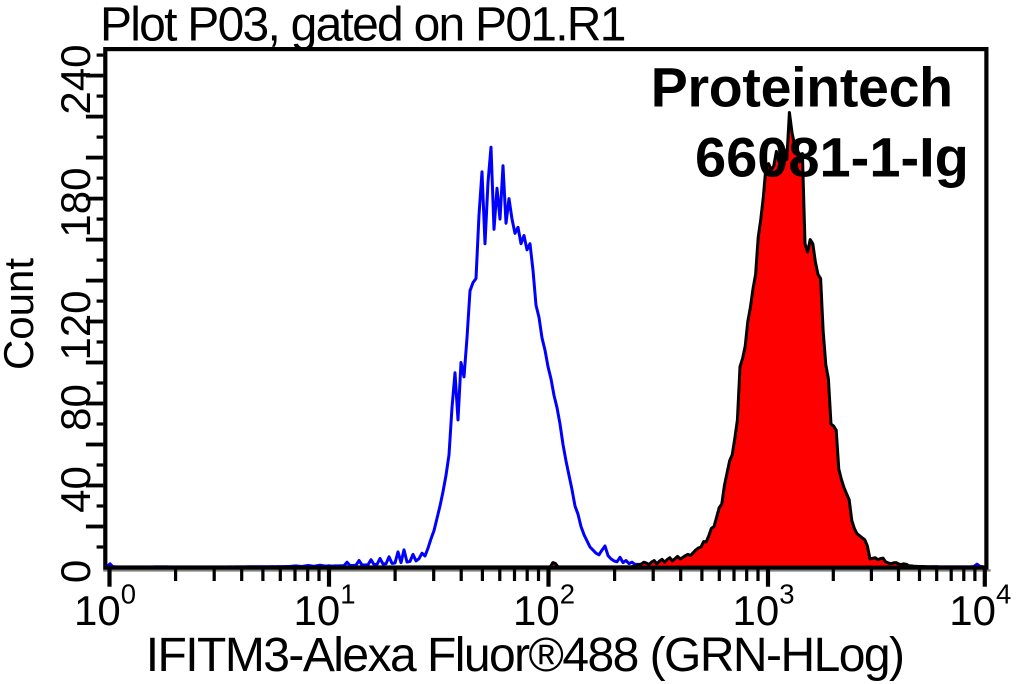 Image resolution: width=1016 pixels, height=684 pixels. What do you see at coordinates (525, 655) in the screenshot?
I see `svg-text:IFITM3-Alexa Fluor®488 (GRN-HL: IFITM3-Alexa Fluor®488 (GRN-HLog)` at bounding box center [525, 655].